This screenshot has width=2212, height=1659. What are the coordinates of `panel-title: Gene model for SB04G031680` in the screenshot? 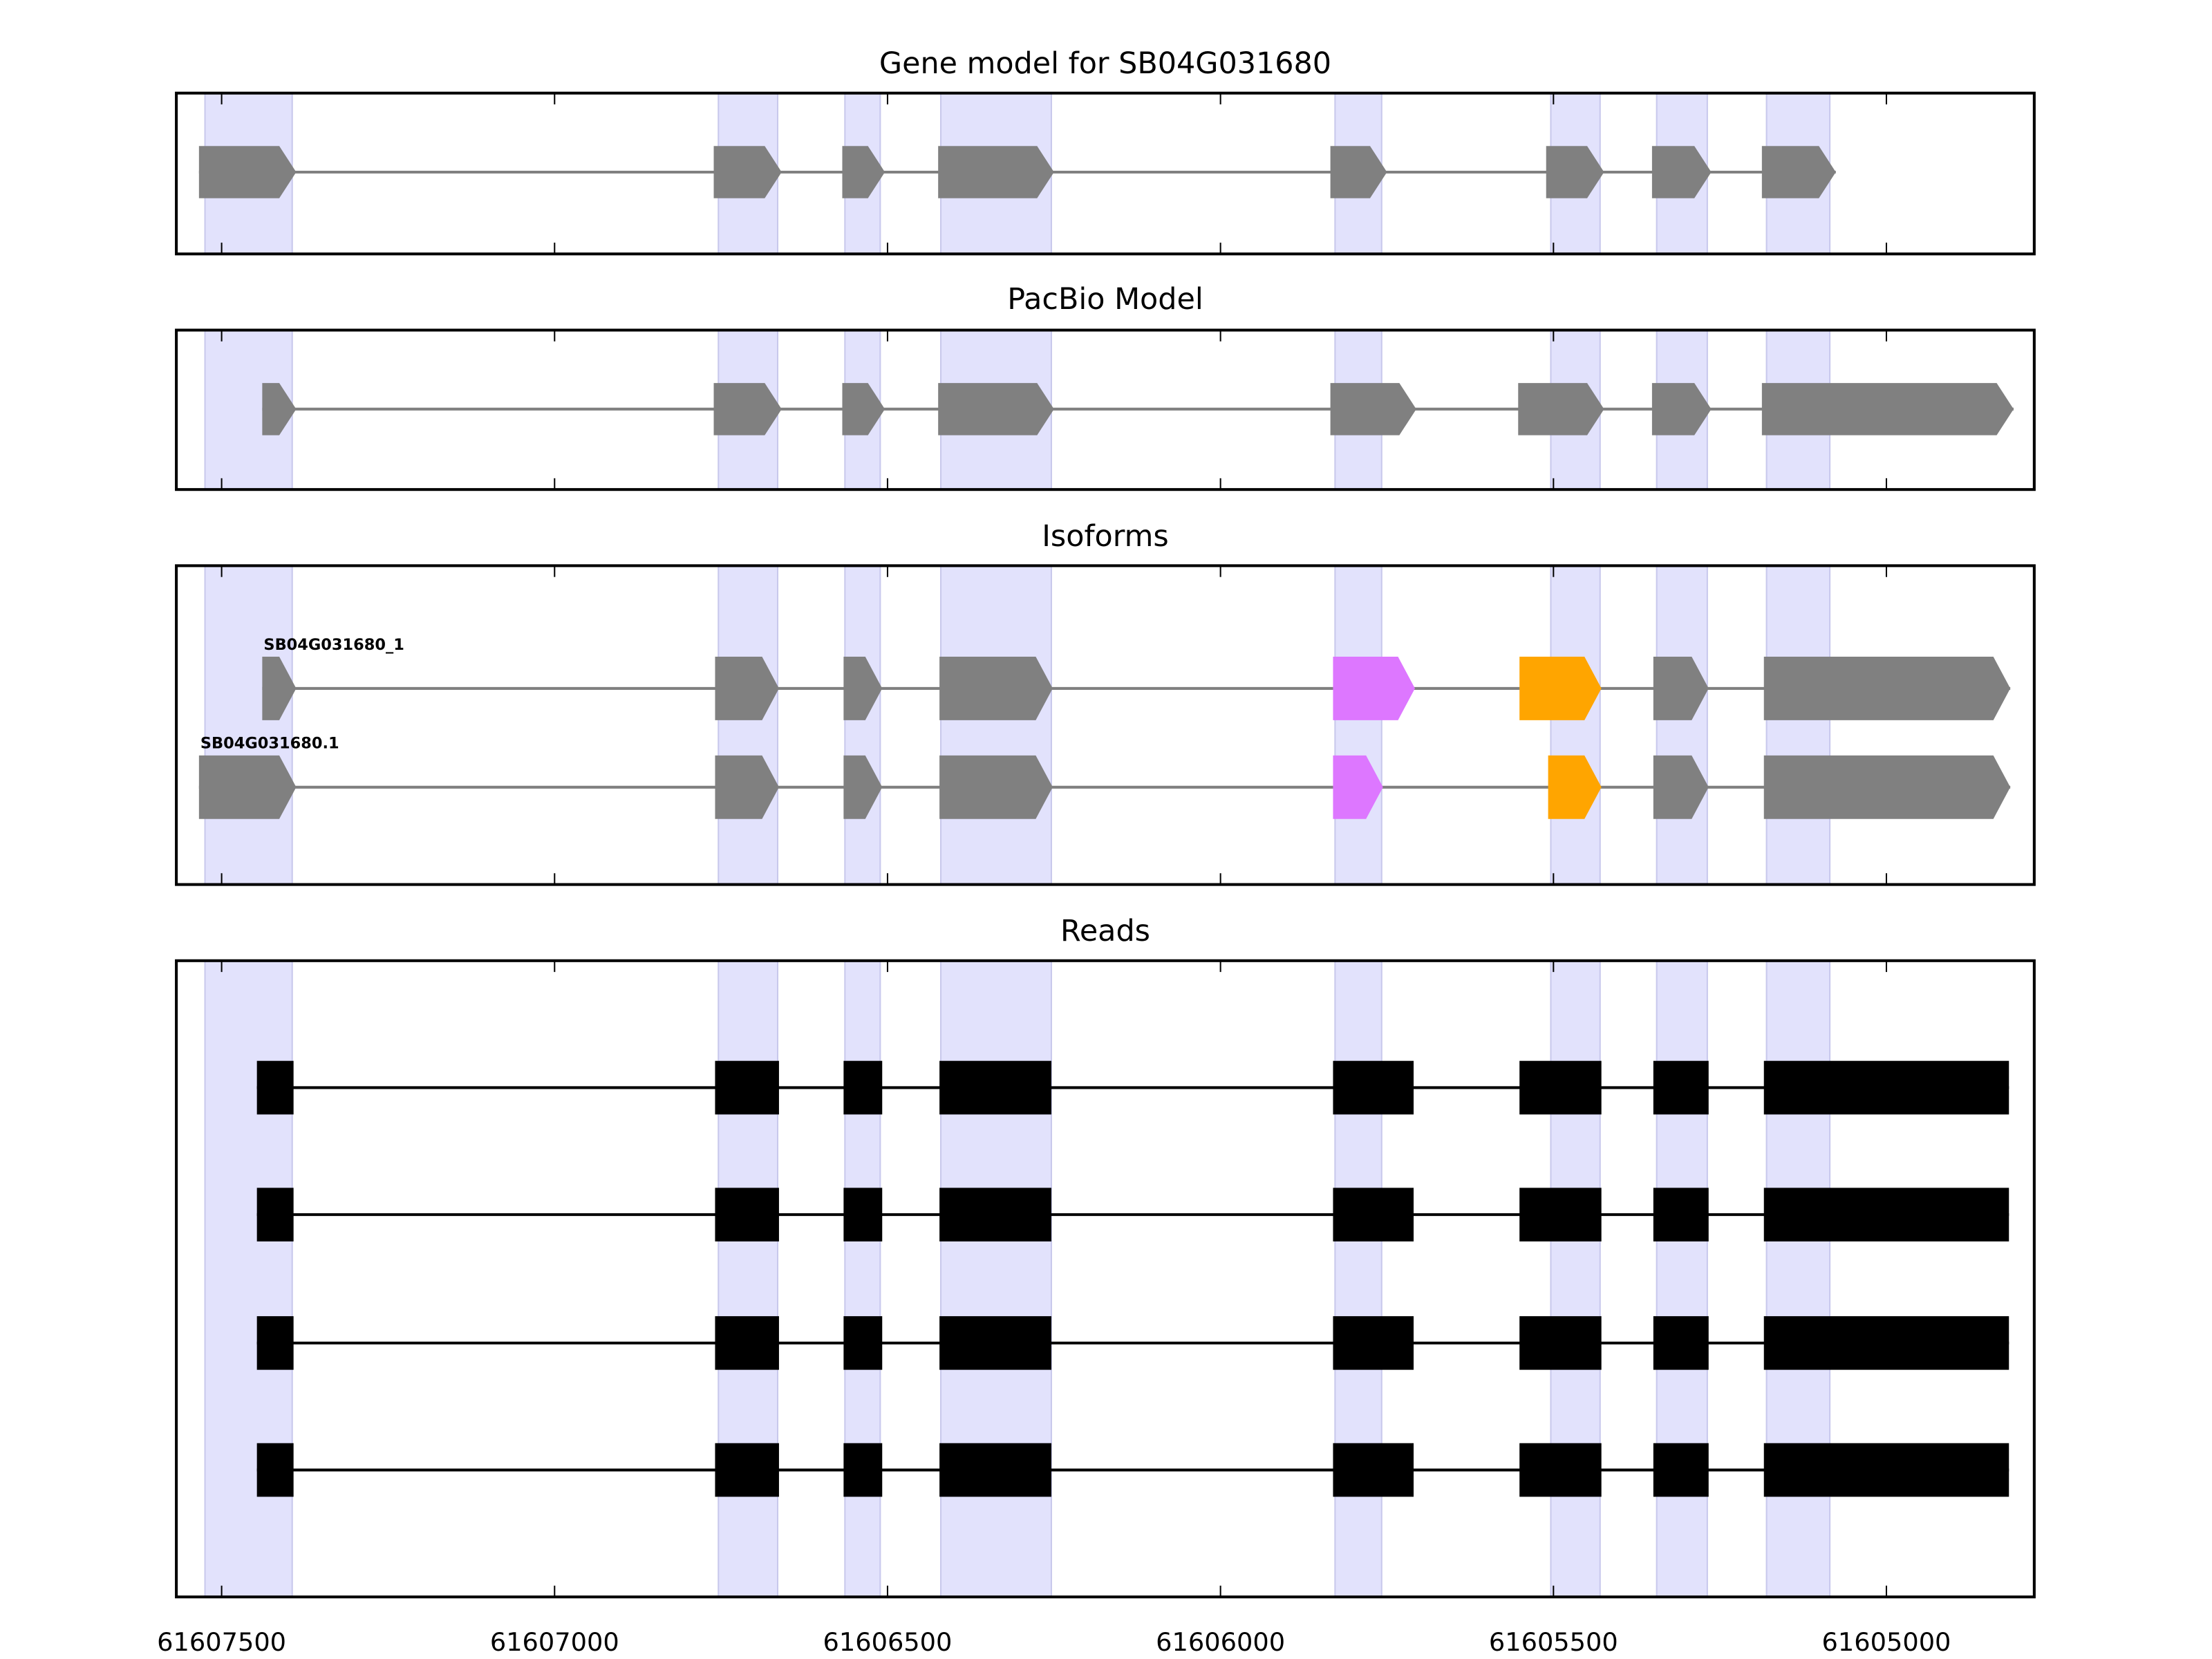 It's located at (1105, 63).